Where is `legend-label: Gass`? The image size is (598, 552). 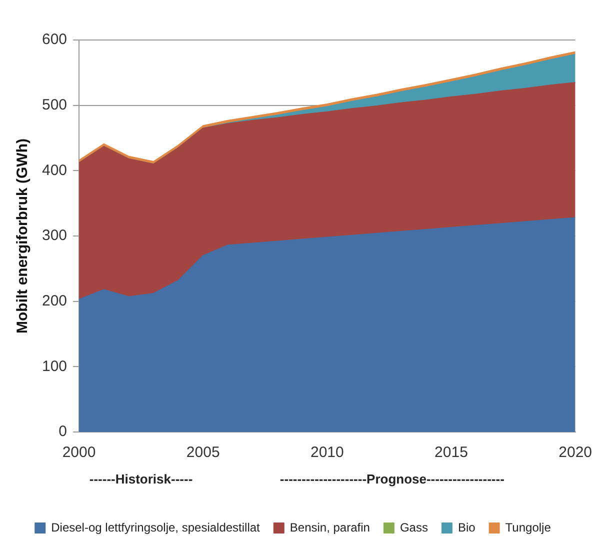 legend-label: Gass is located at coordinates (414, 527).